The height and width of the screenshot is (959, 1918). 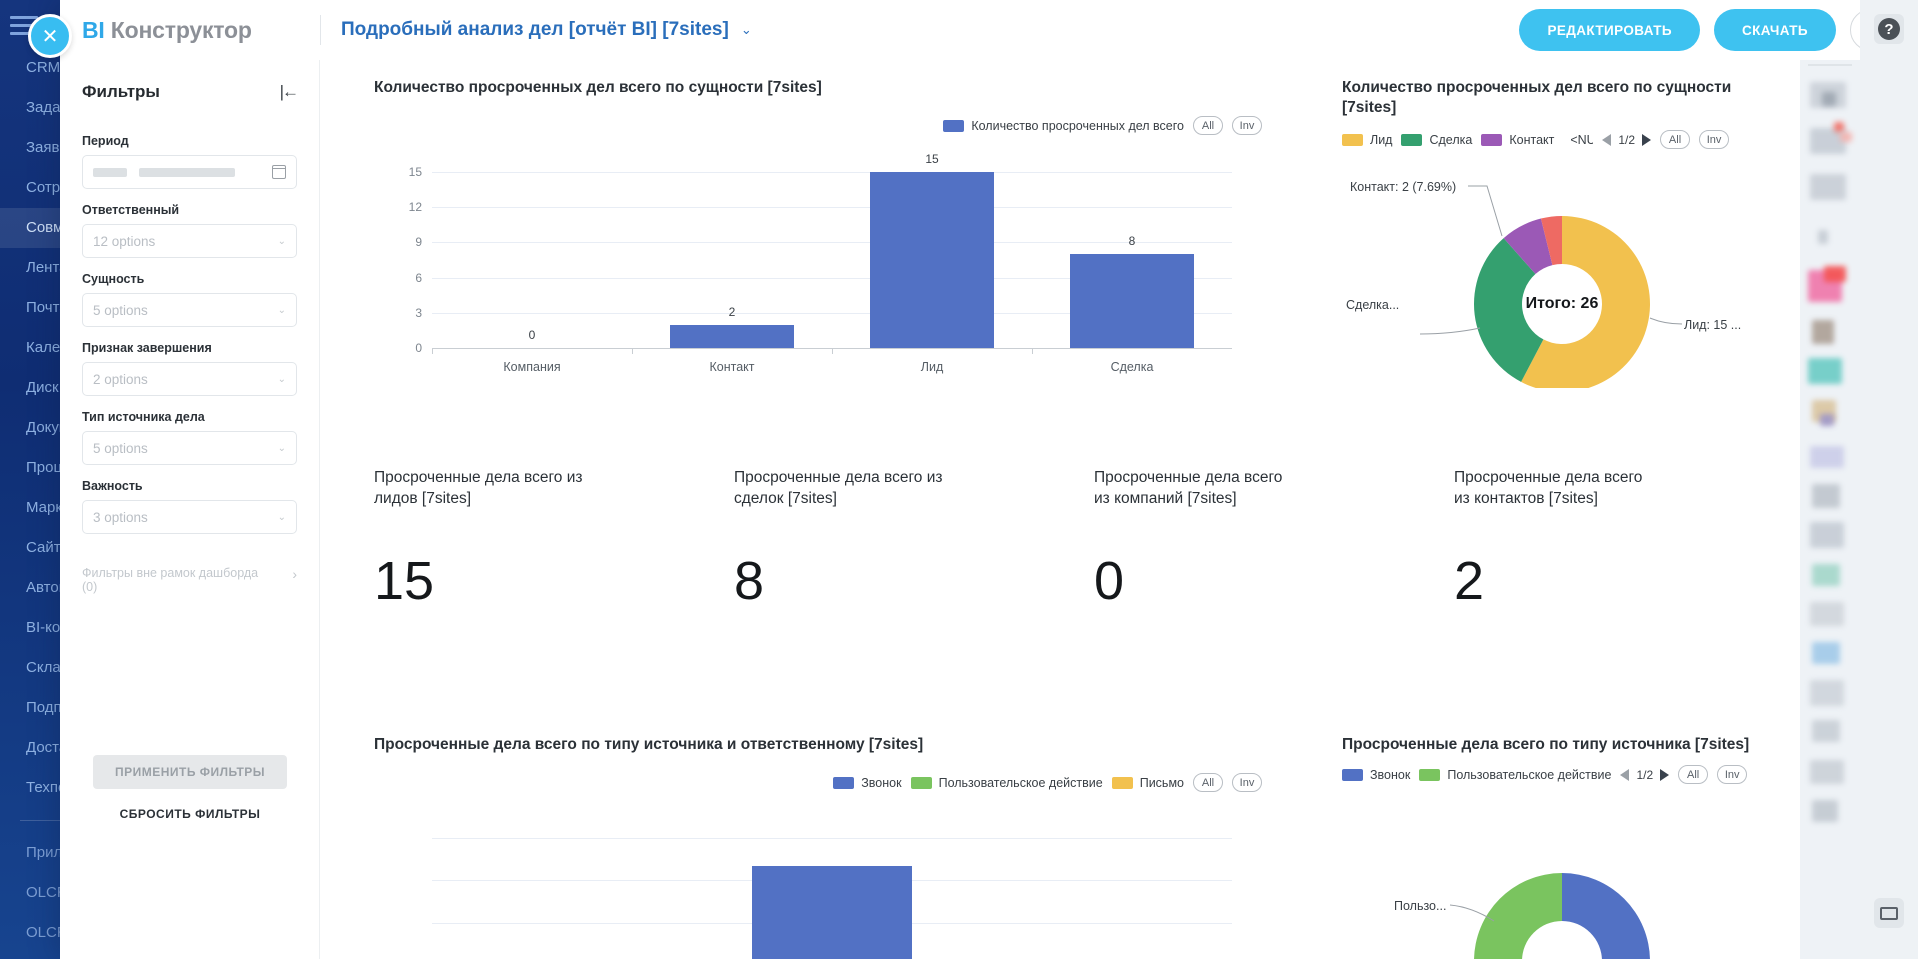 What do you see at coordinates (1578, 140) in the screenshot?
I see `legend-item: <NULL>` at bounding box center [1578, 140].